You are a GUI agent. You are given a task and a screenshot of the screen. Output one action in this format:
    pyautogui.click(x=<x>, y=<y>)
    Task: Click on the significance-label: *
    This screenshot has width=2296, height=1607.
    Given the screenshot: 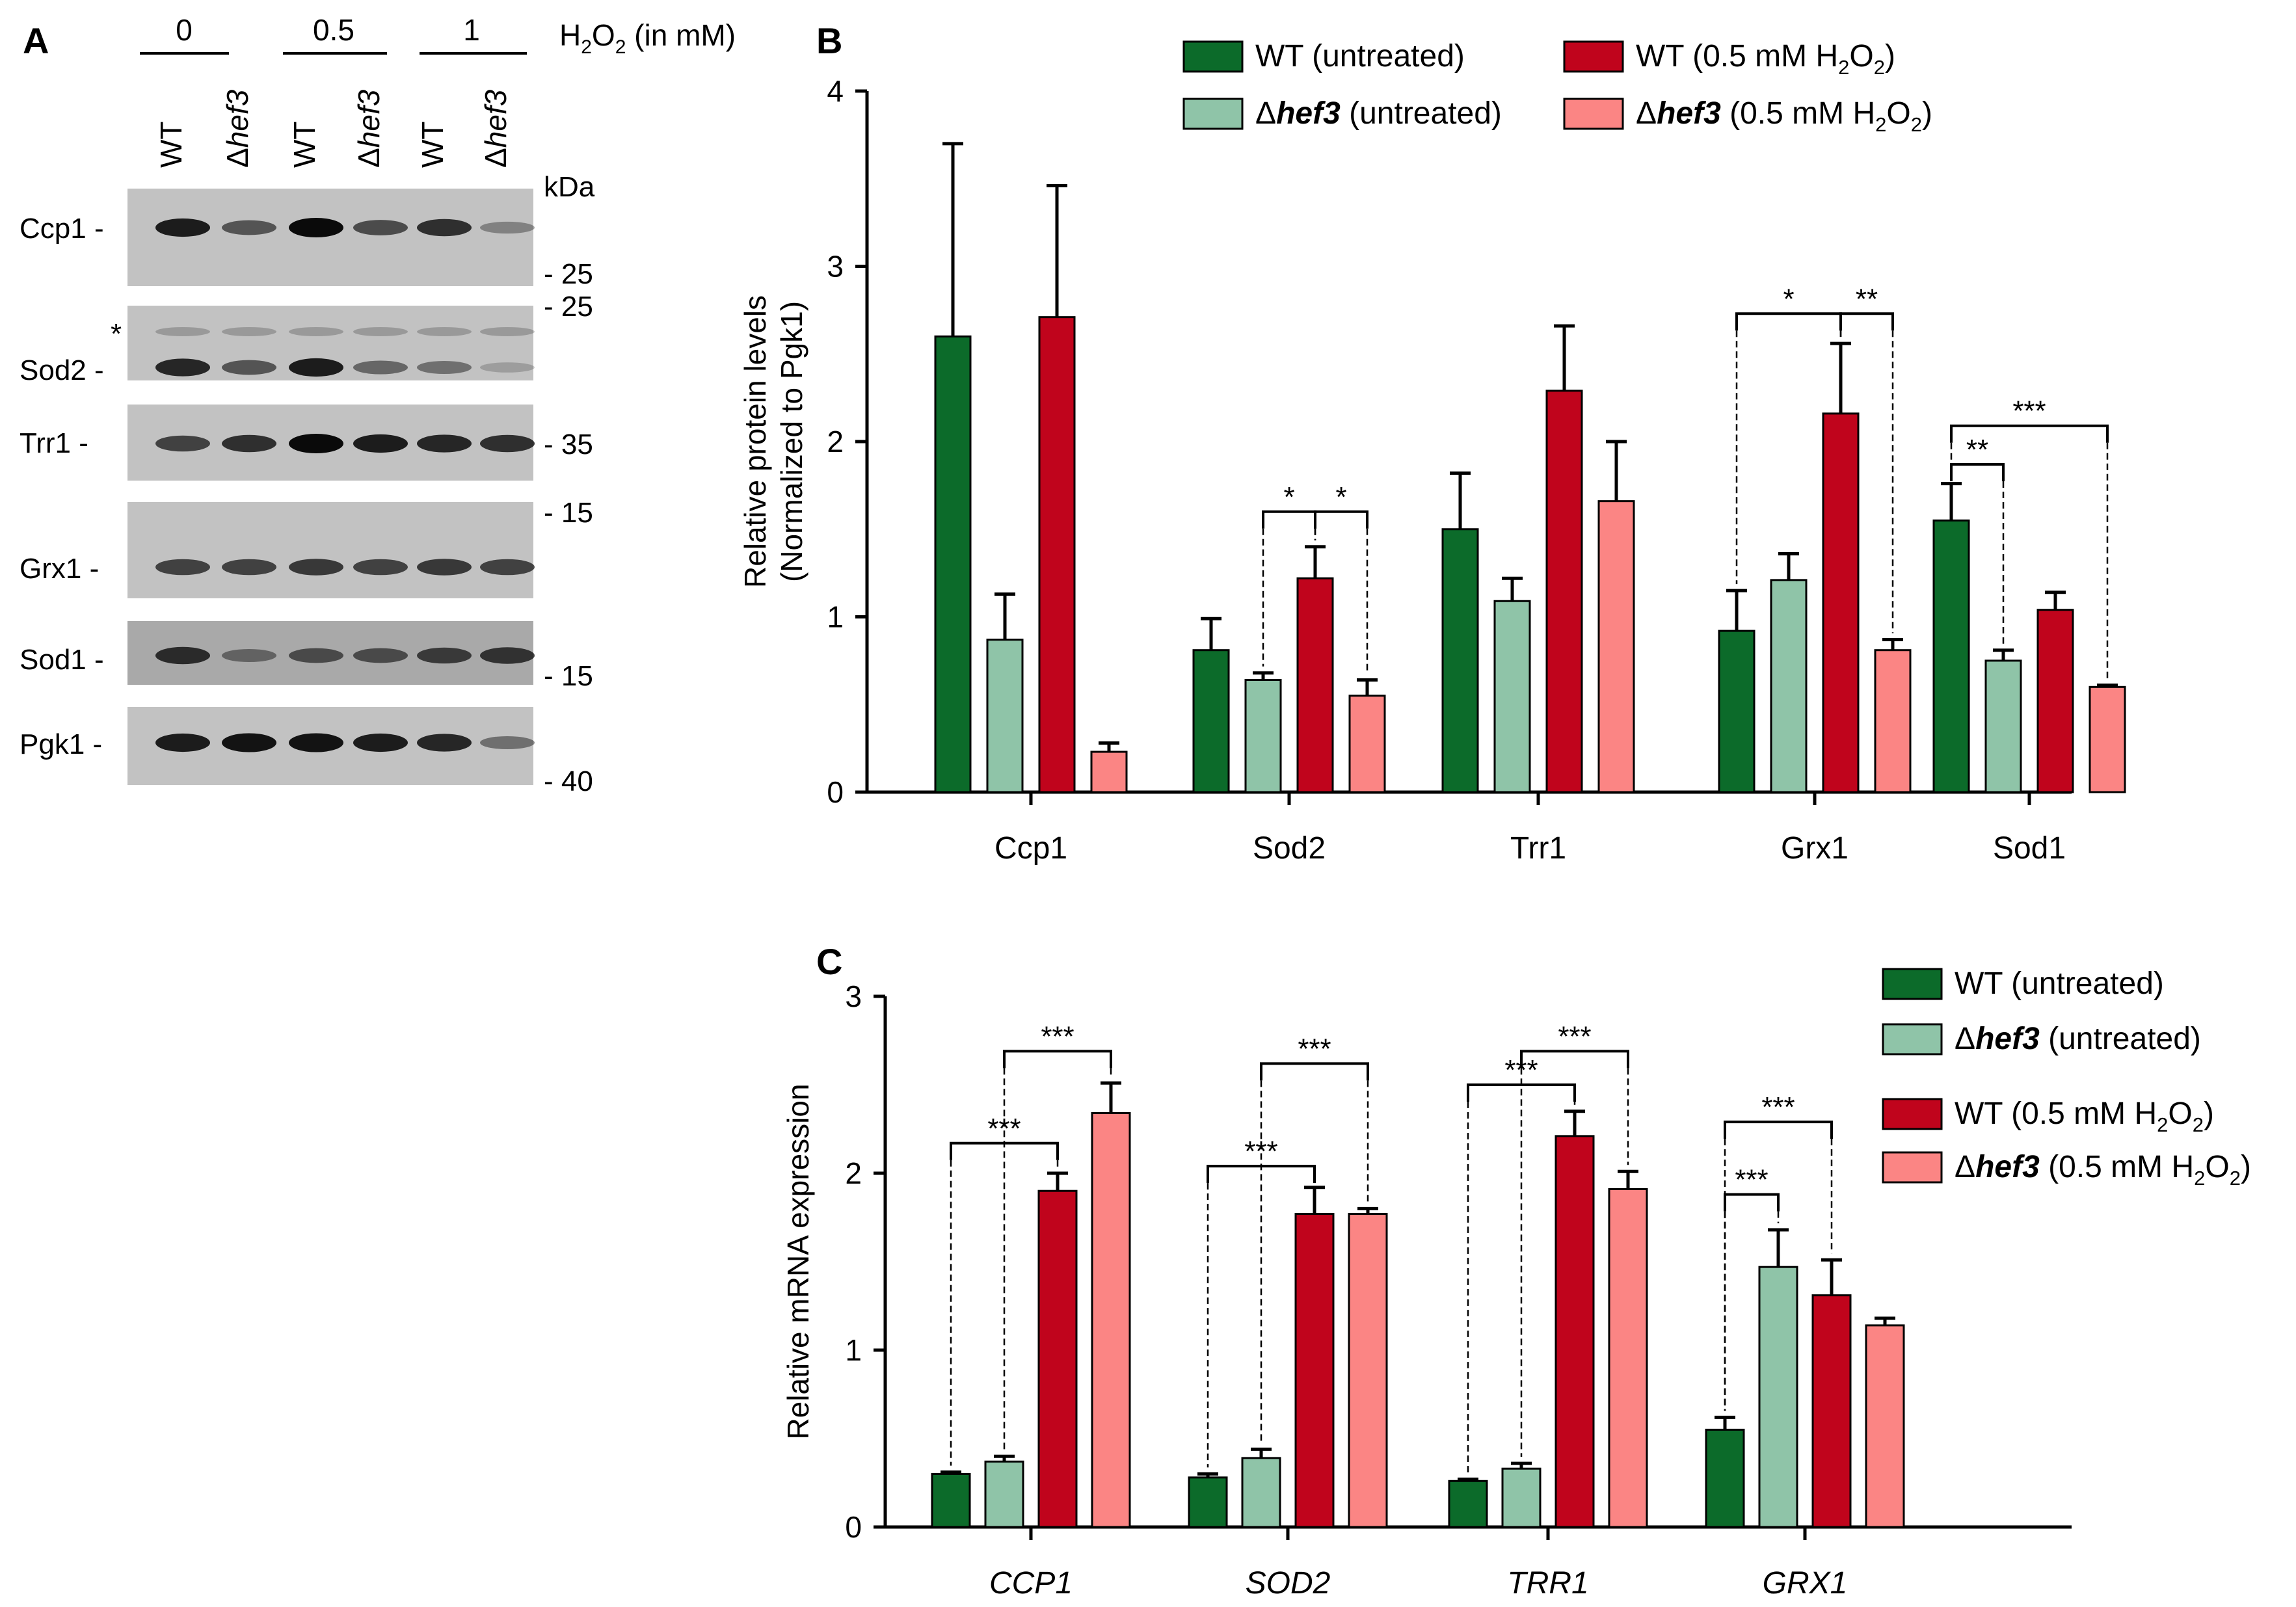 What is the action you would take?
    pyautogui.click(x=1288, y=497)
    